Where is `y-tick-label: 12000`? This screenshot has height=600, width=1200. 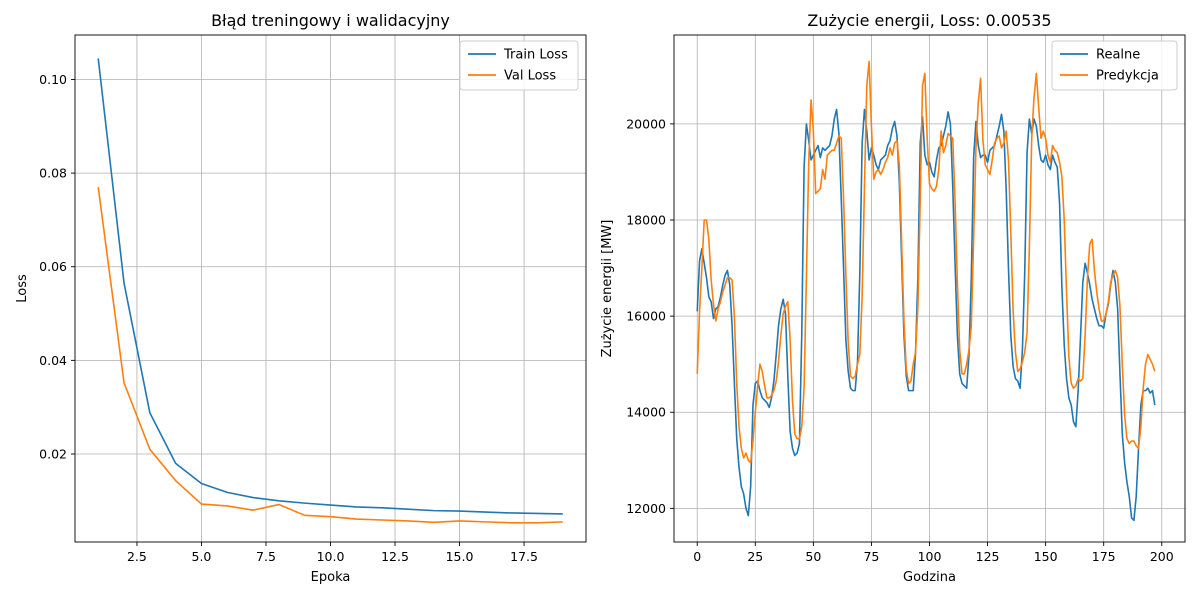
y-tick-label: 12000 is located at coordinates (646, 508).